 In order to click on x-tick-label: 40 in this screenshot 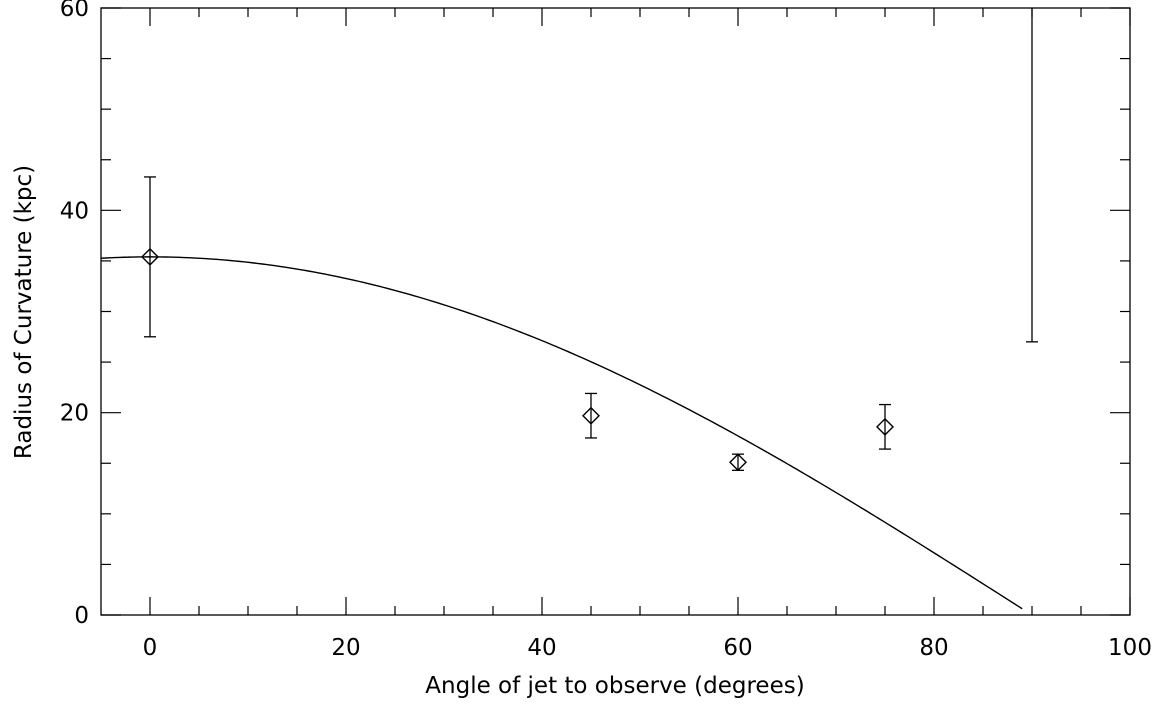, I will do `click(541, 648)`.